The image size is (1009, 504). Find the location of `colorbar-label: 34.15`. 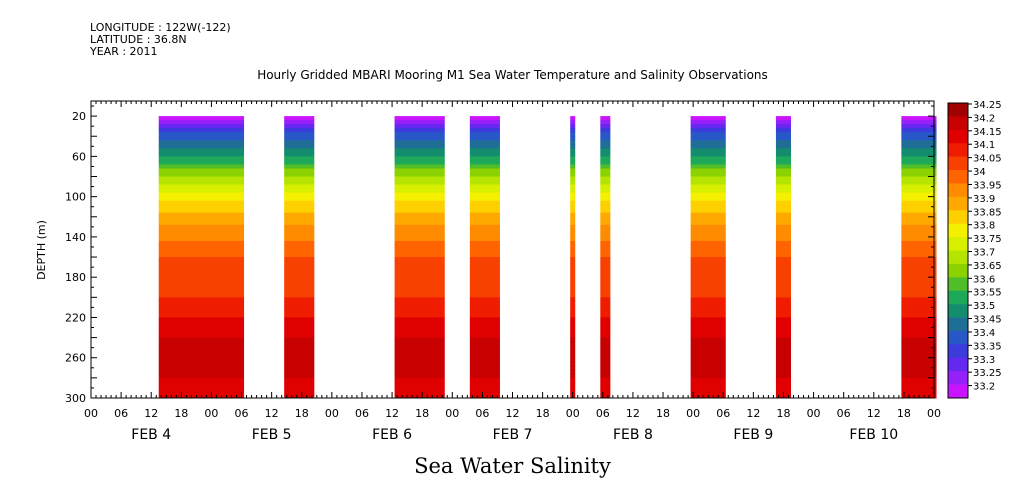

colorbar-label: 34.15 is located at coordinates (987, 132).